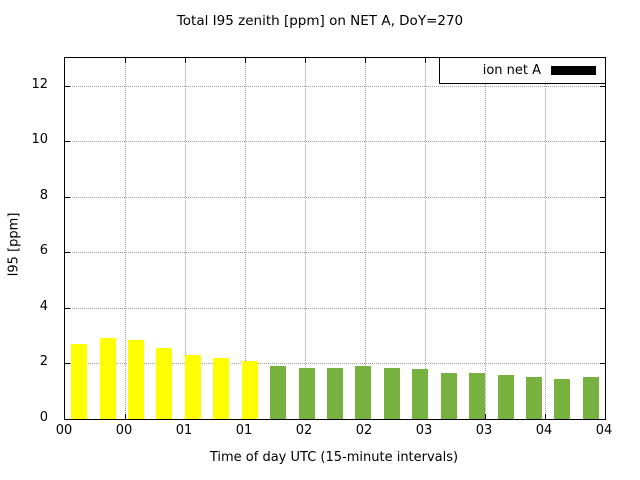 This screenshot has width=640, height=480. What do you see at coordinates (39, 84) in the screenshot?
I see `y-tick-label: 12` at bounding box center [39, 84].